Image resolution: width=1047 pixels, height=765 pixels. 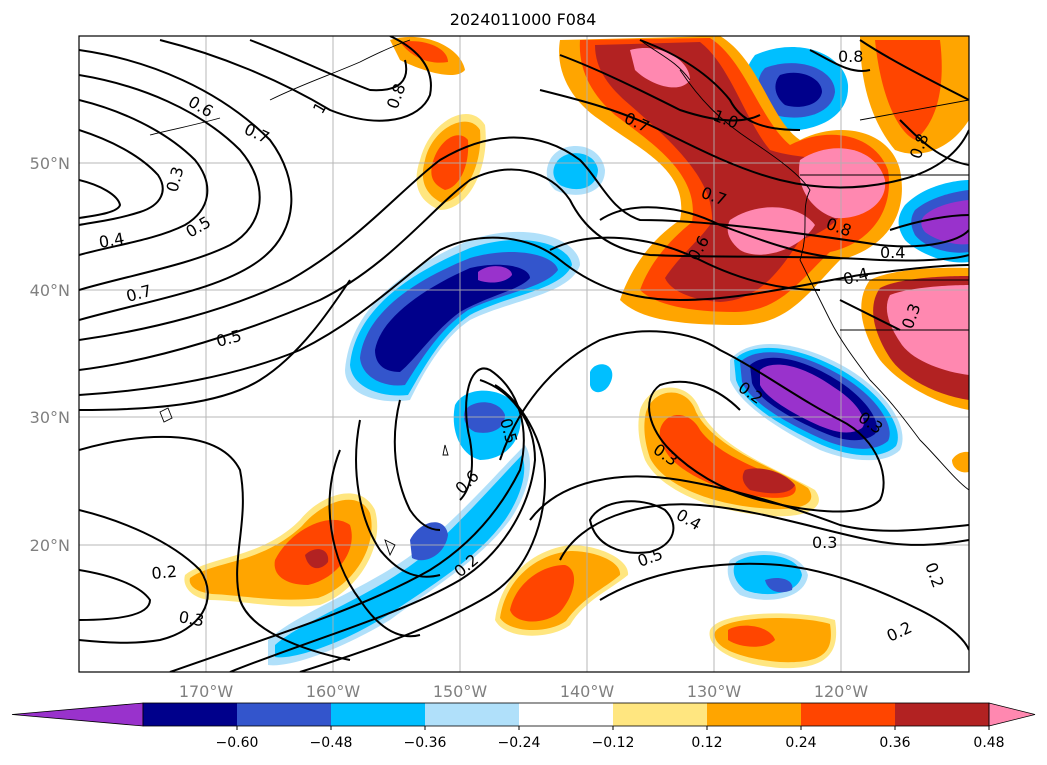 I want to click on colorbar-extend-low, so click(x=77, y=714).